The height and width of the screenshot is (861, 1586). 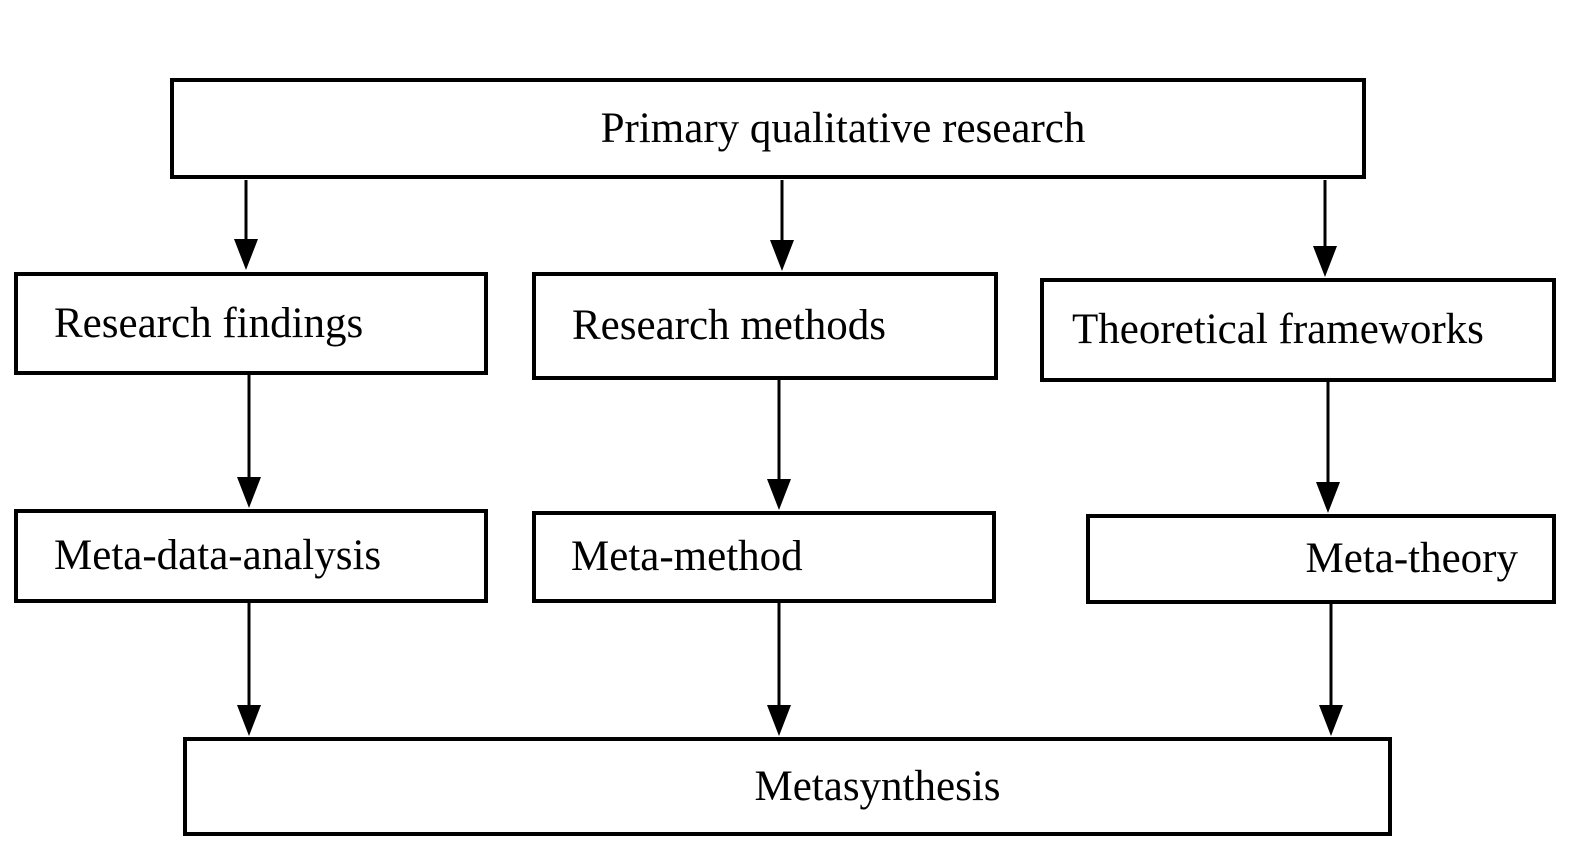 What do you see at coordinates (246, 225) in the screenshot?
I see `arrow-primary-to-findings` at bounding box center [246, 225].